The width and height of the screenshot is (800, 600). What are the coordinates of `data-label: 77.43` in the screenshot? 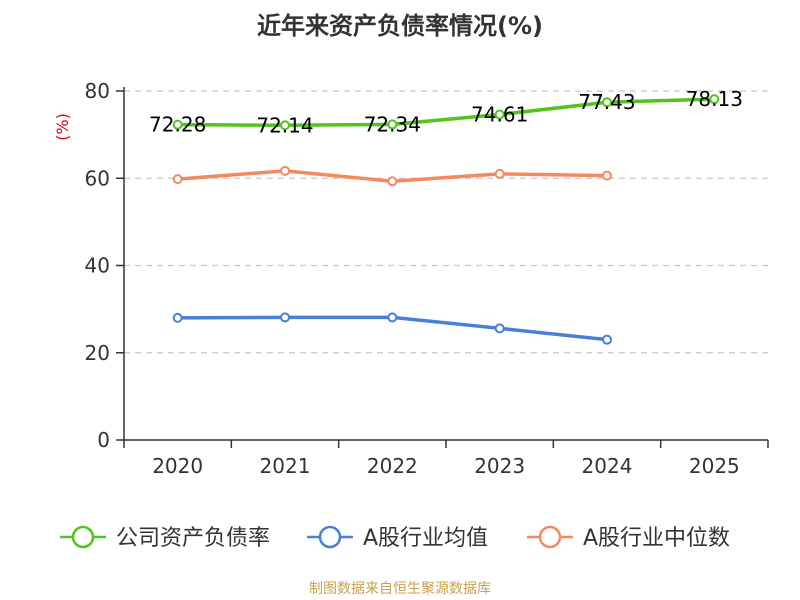 It's located at (606, 102).